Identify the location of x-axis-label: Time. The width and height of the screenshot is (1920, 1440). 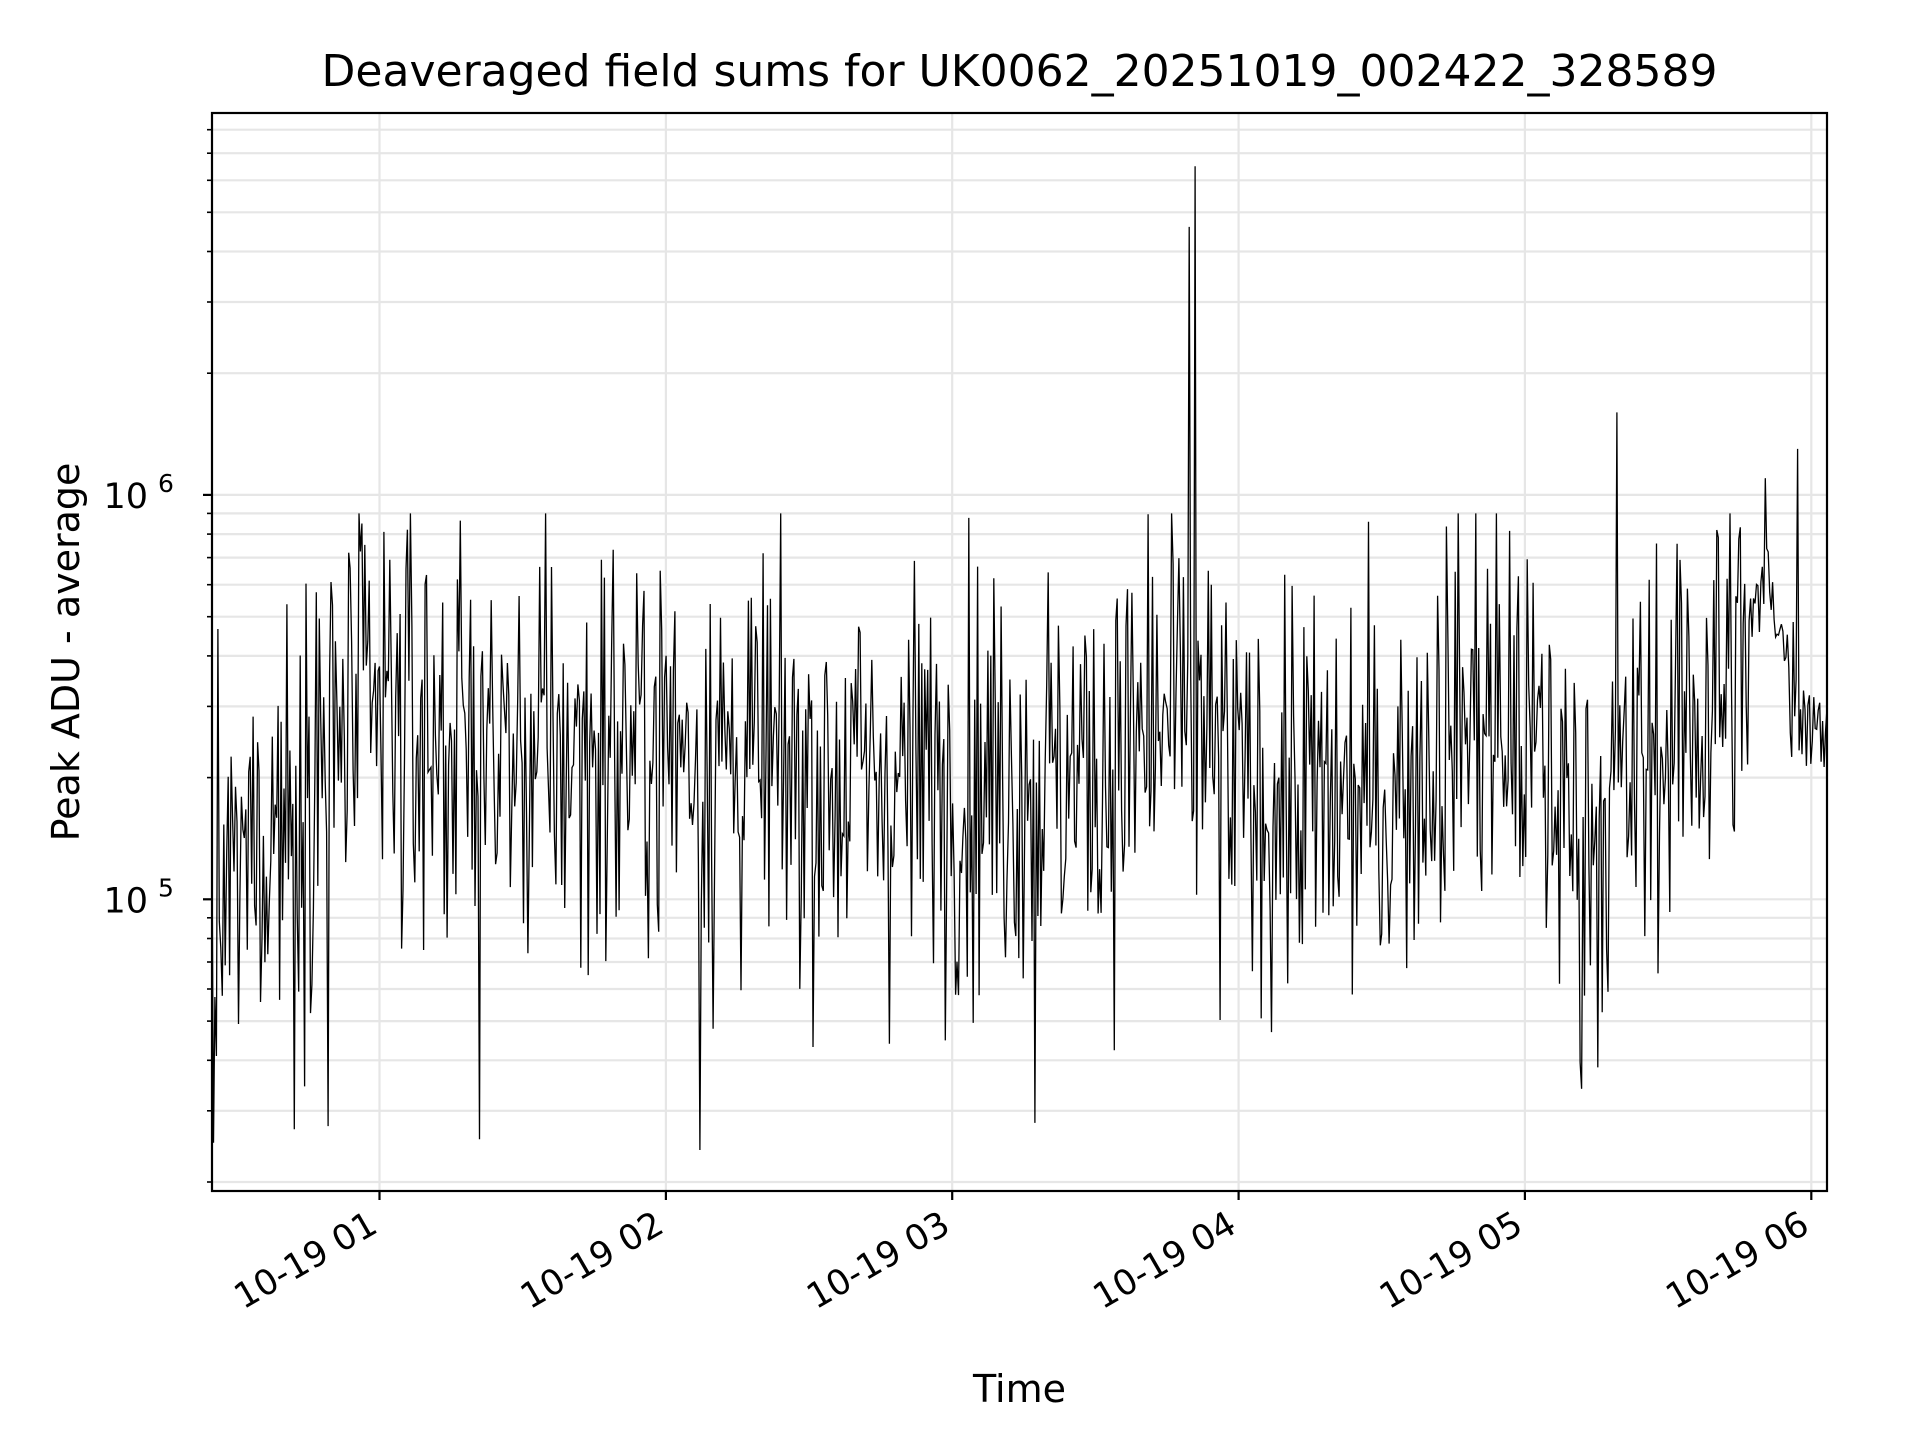
(1019, 1389).